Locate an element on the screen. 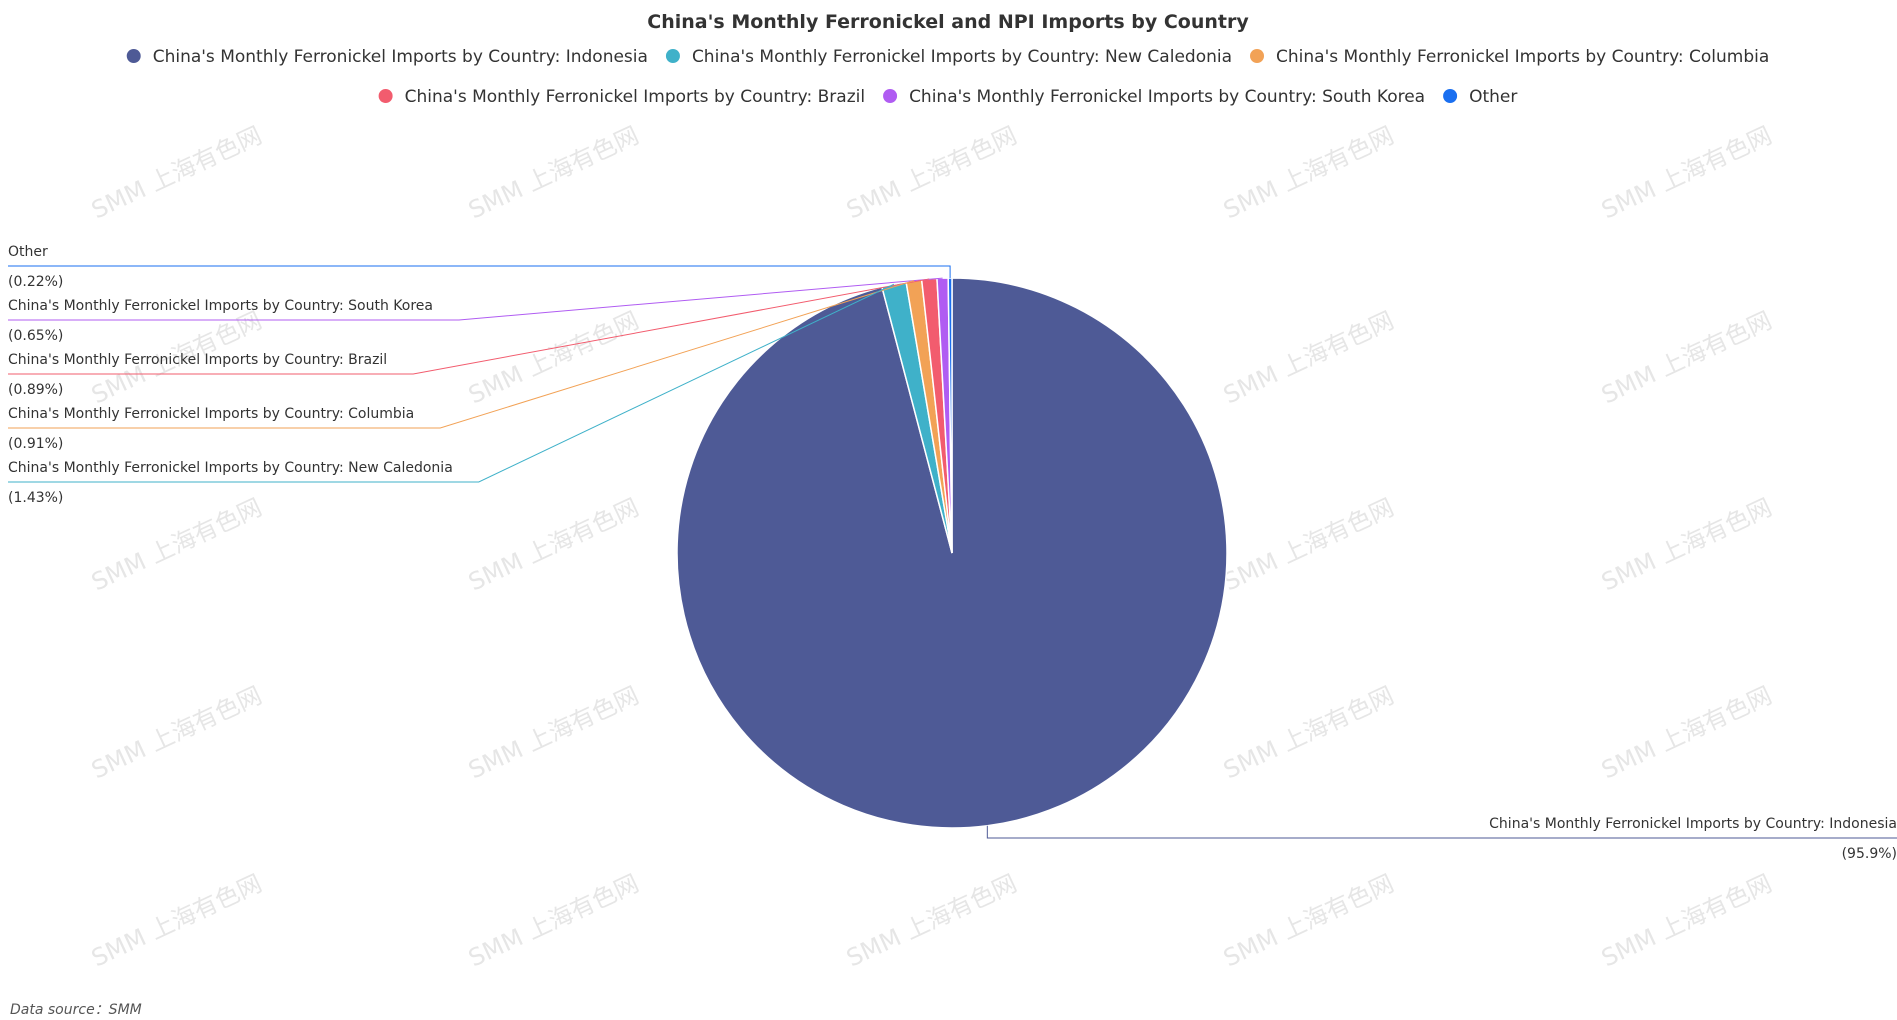  slice-label-name: Other is located at coordinates (28, 252).